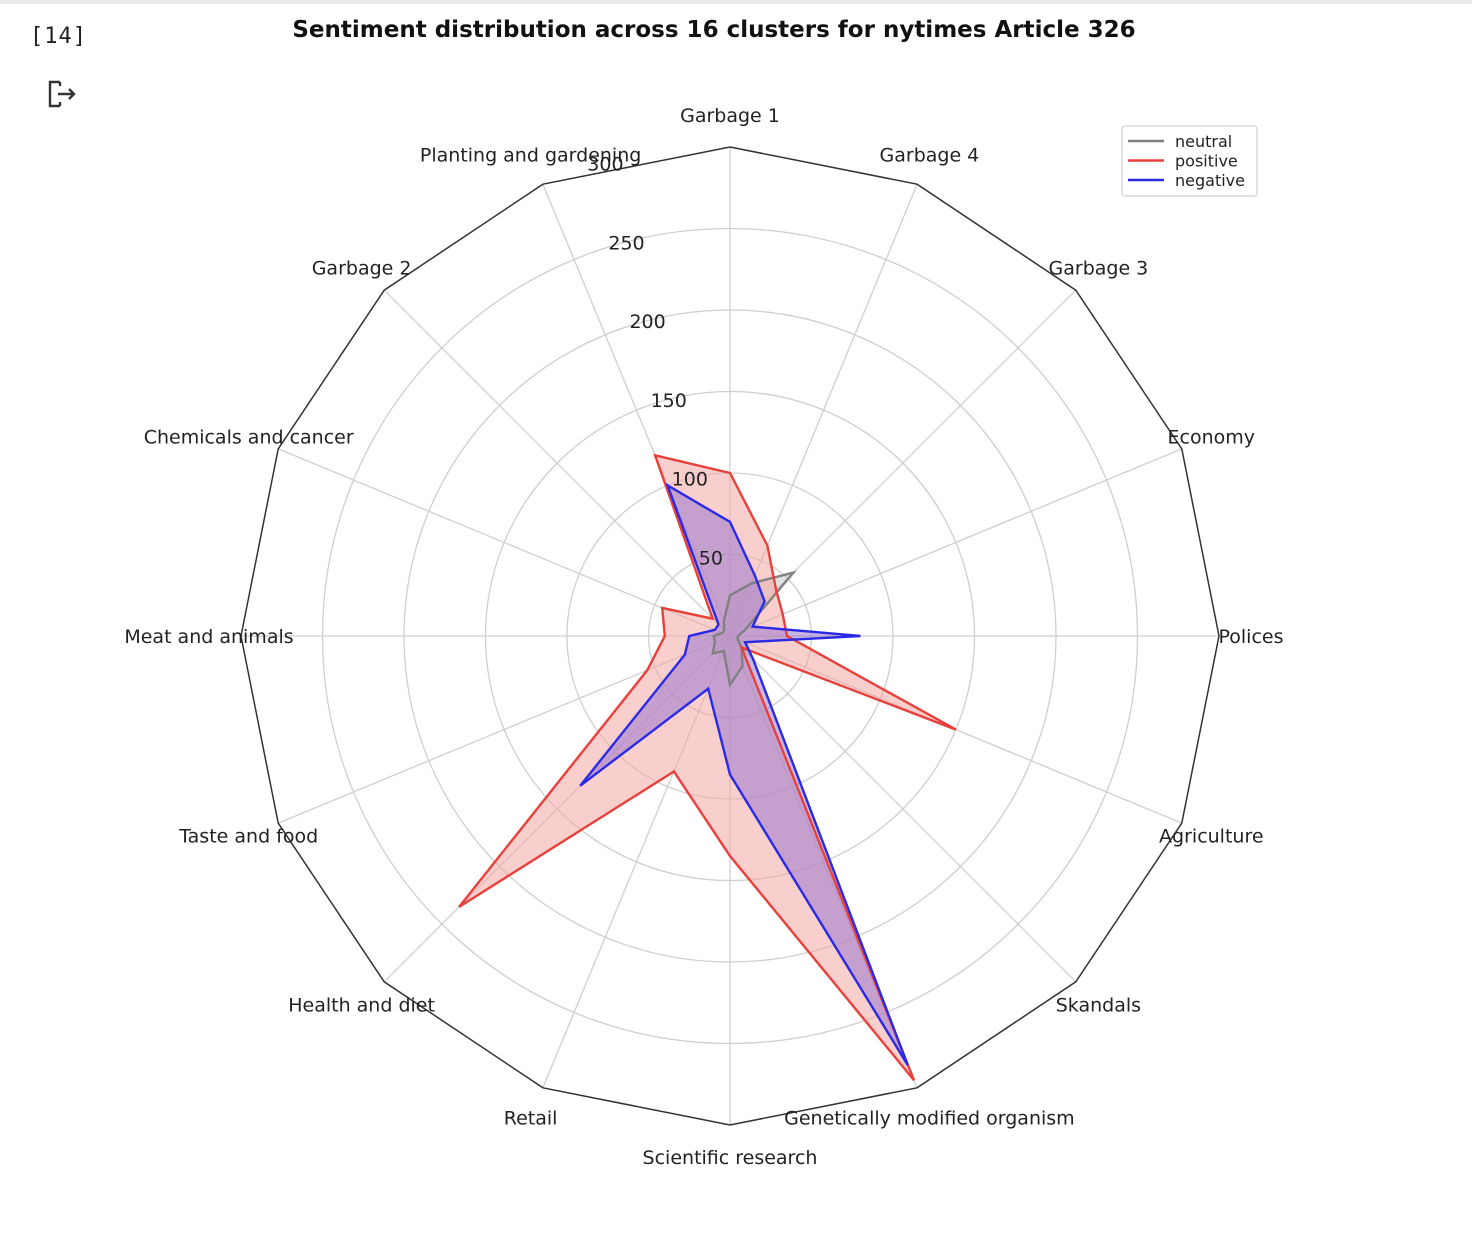  Describe the element at coordinates (1099, 269) in the screenshot. I see `category-label: Garbage 3` at that location.